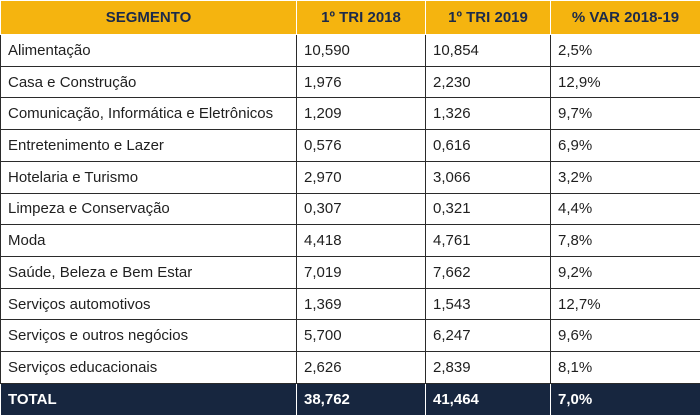  Describe the element at coordinates (148, 82) in the screenshot. I see `segment-name: Casa e Construção` at that location.